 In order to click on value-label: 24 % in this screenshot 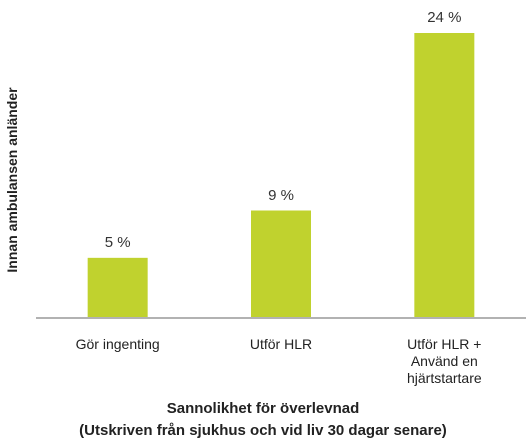, I will do `click(444, 17)`.